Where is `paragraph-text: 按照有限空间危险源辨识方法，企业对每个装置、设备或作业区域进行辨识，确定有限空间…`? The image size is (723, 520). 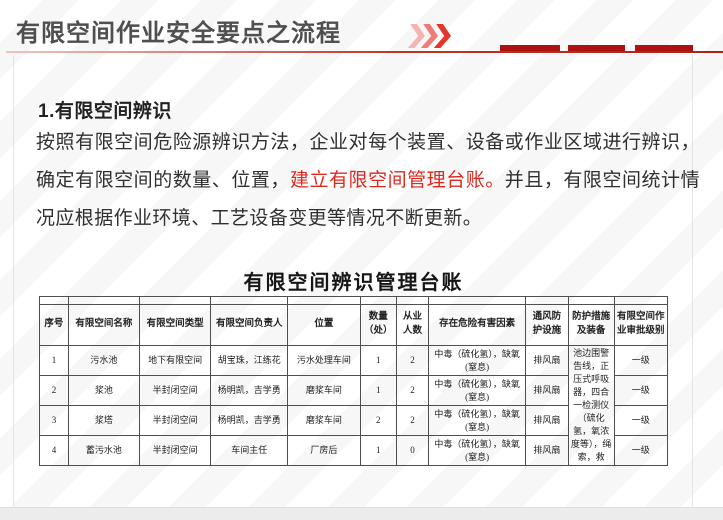
paragraph-text: 按照有限空间危险源辨识方法，企业对每个装置、设备或作业区域进行辨识，确定有限空间… is located at coordinates (368, 161).